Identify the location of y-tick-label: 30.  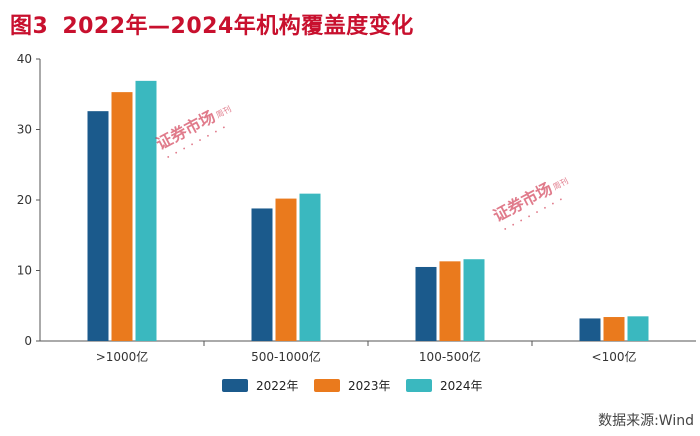
(24, 130).